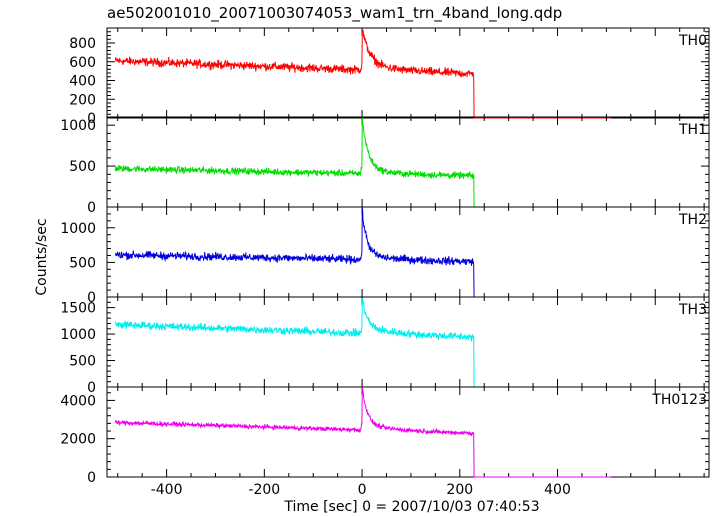 This screenshot has width=717, height=516. I want to click on x-tick-label: 400, so click(557, 490).